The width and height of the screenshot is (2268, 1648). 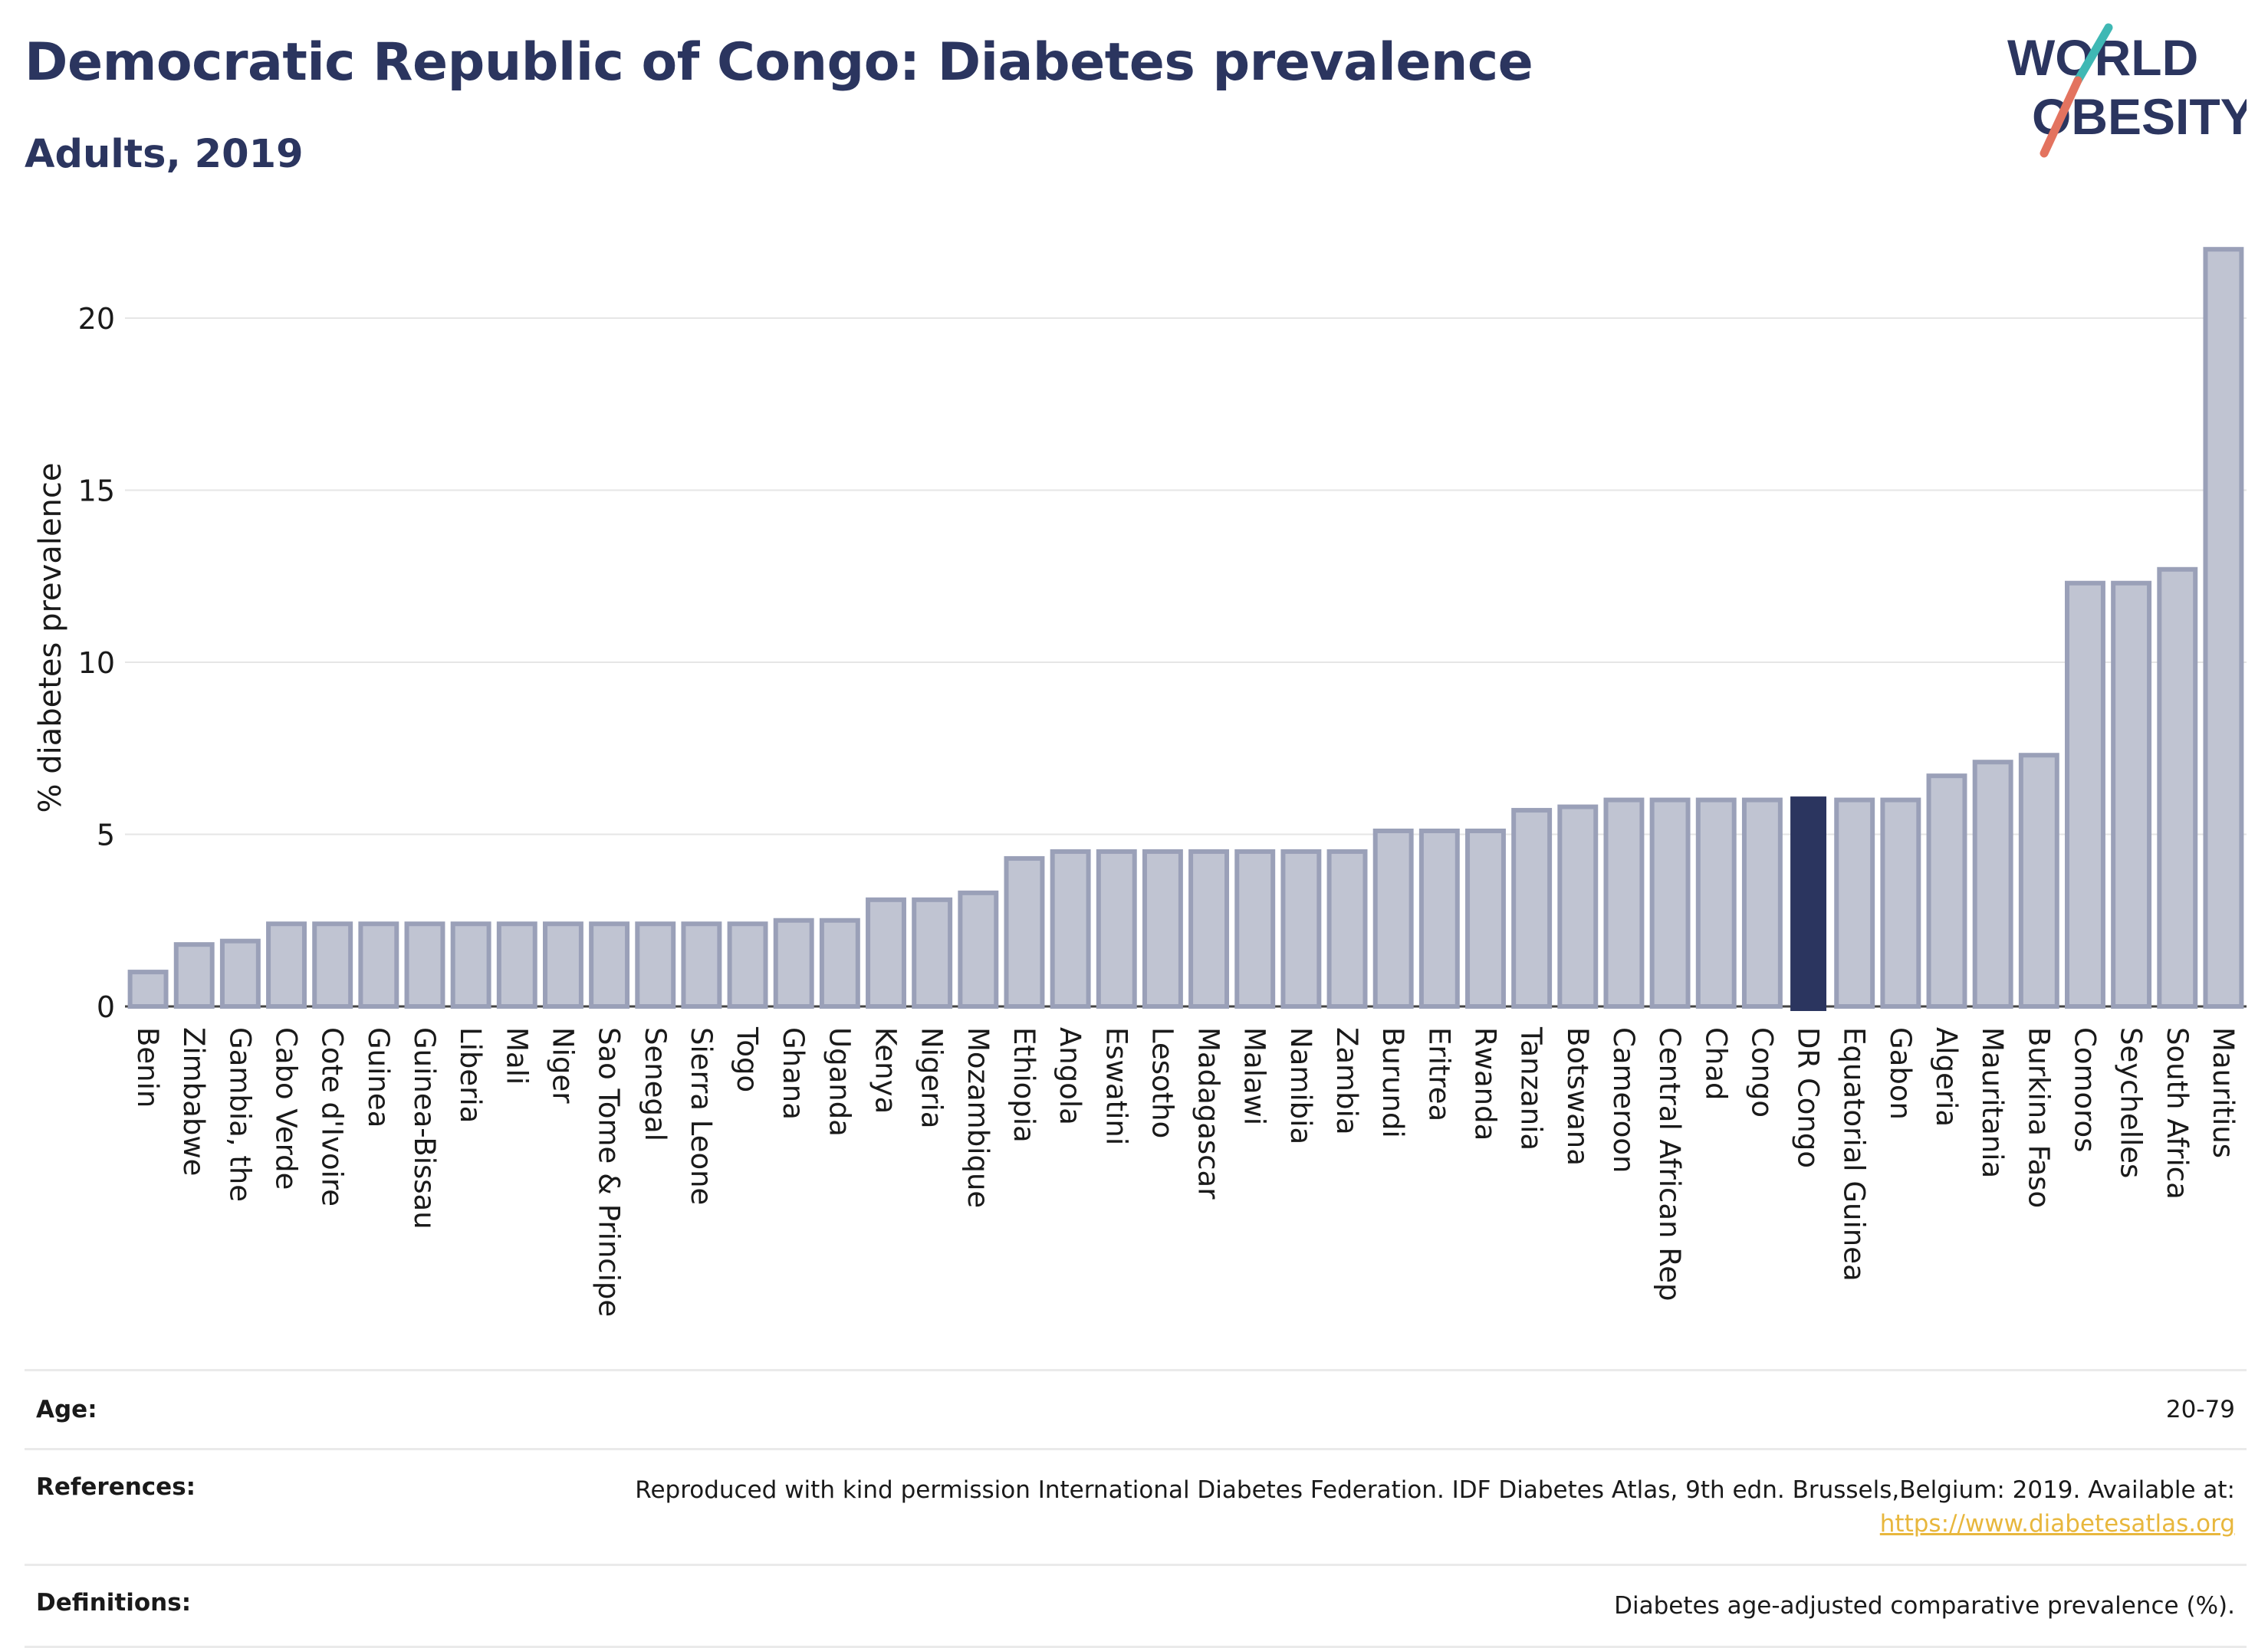 What do you see at coordinates (50, 637) in the screenshot?
I see `y-axis-label: % diabetes prevalence` at bounding box center [50, 637].